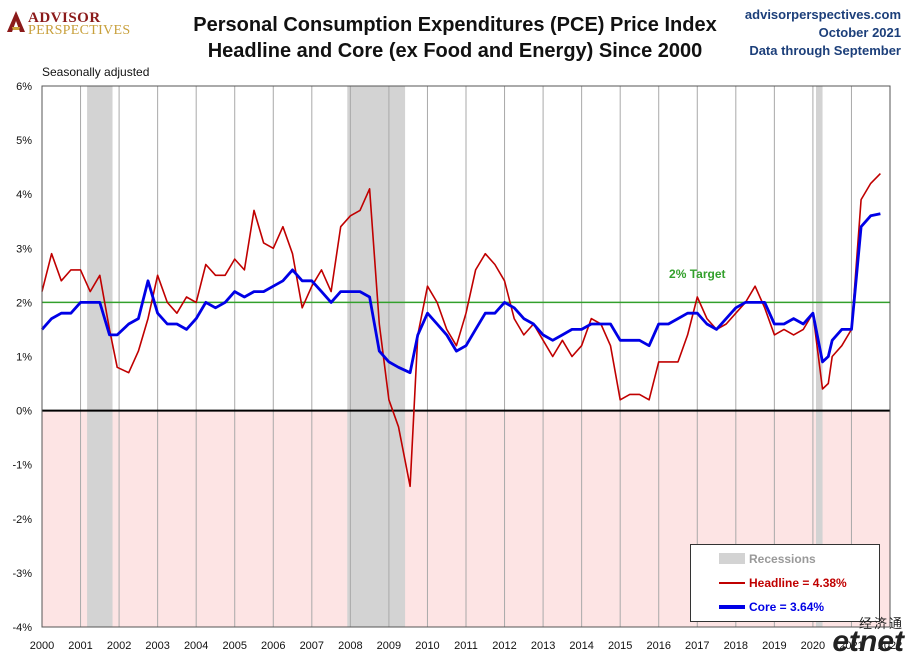  Describe the element at coordinates (24, 195) in the screenshot. I see `y-tick-label-2: 4%` at that location.